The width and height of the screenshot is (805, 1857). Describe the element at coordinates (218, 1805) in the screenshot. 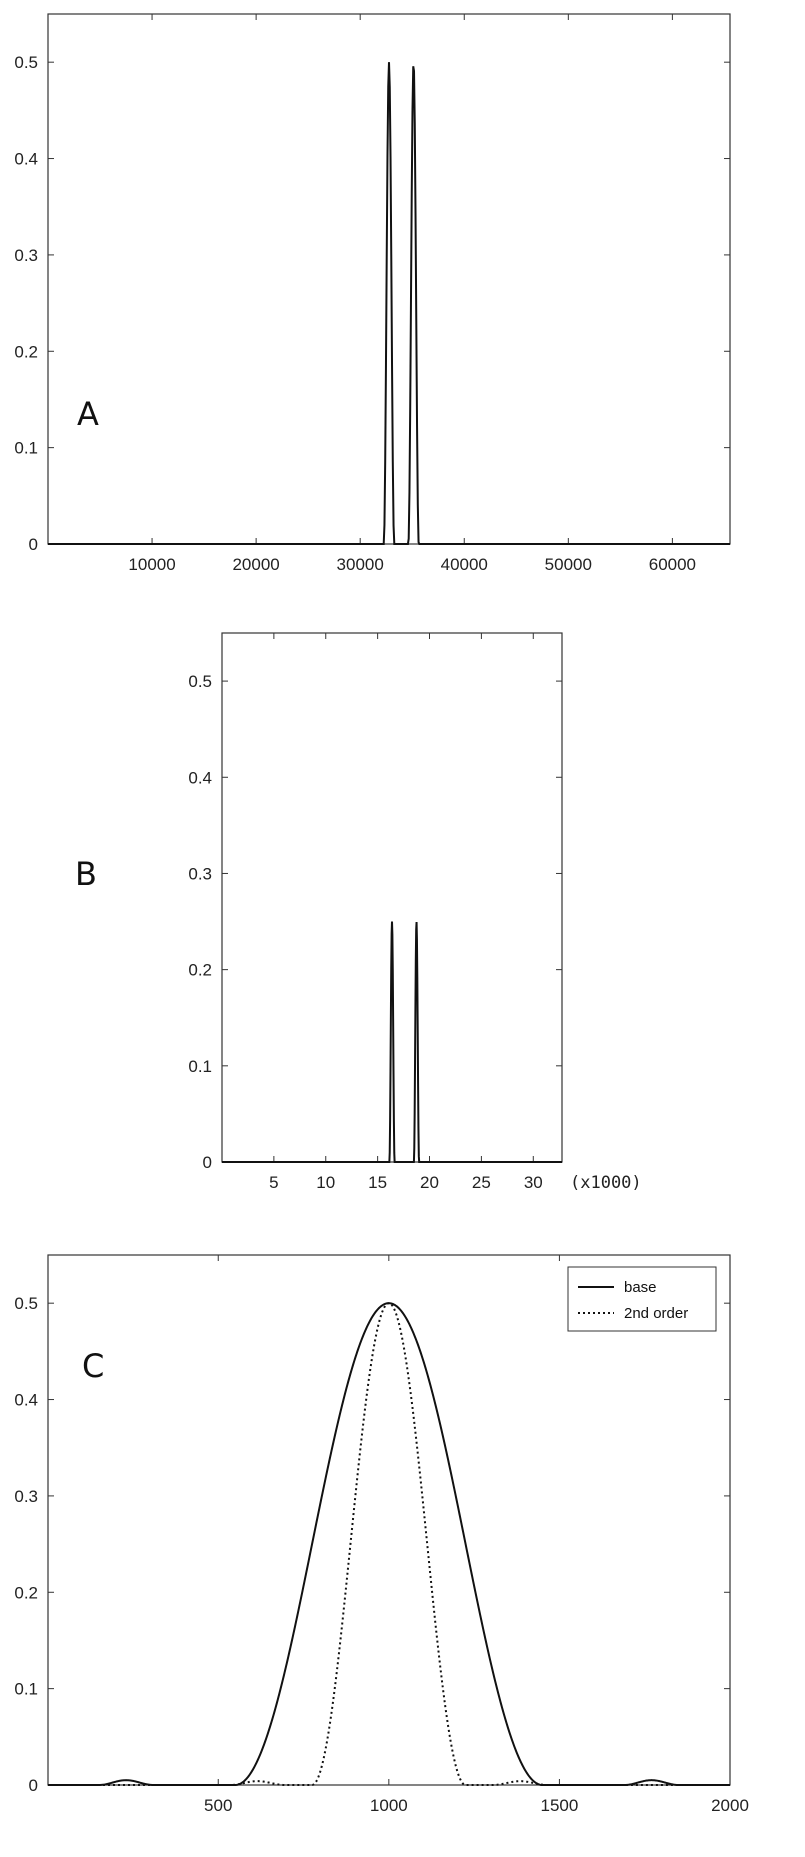

I see `x-tick-label: 500` at that location.